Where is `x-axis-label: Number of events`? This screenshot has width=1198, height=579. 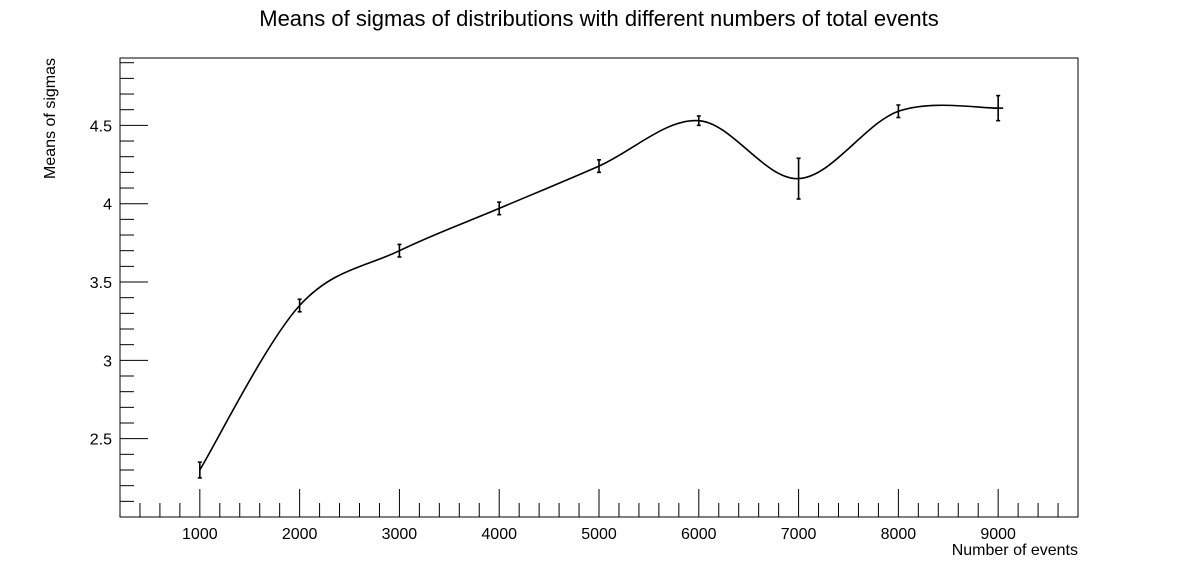
x-axis-label: Number of events is located at coordinates (1015, 550).